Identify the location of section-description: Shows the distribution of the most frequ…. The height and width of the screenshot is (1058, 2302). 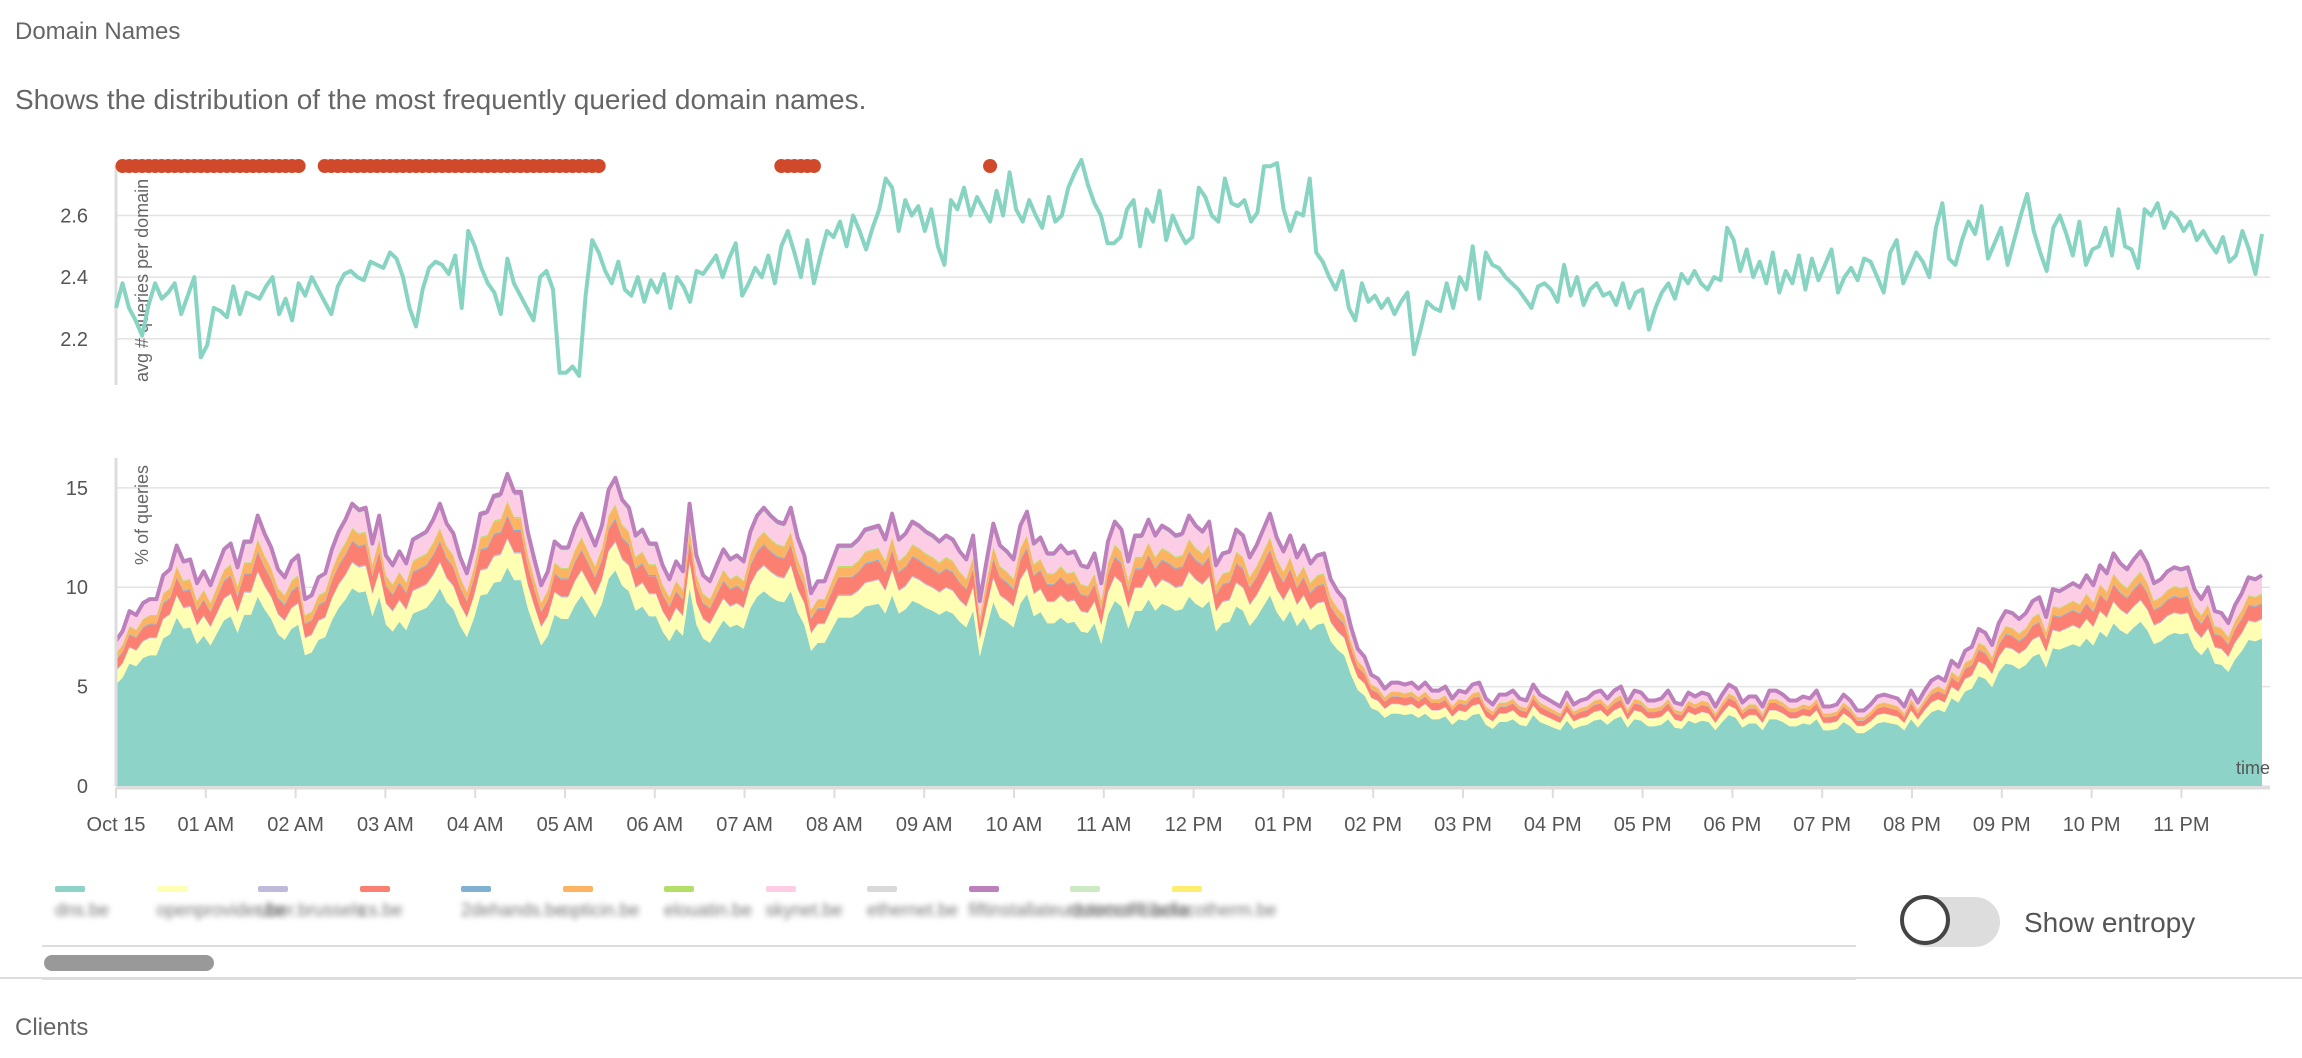
(441, 99).